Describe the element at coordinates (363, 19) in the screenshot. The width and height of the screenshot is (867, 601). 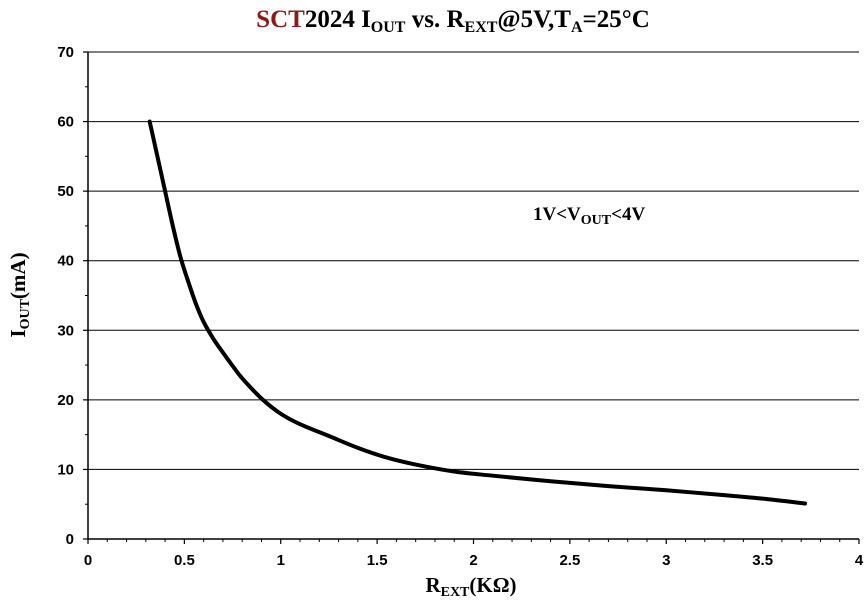
I see `title-part1: I` at that location.